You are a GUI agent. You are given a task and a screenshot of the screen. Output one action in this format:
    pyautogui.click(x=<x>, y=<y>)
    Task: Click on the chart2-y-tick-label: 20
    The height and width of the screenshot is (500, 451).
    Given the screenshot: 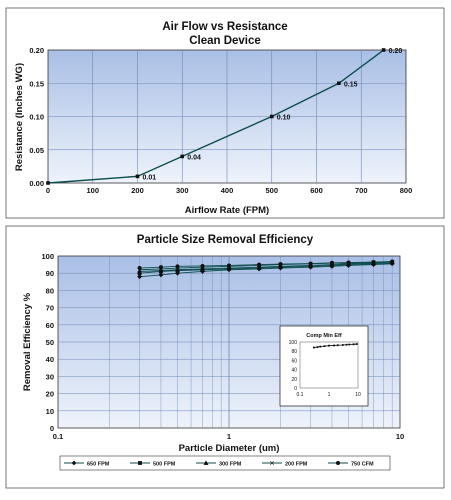 What is the action you would take?
    pyautogui.click(x=50, y=394)
    